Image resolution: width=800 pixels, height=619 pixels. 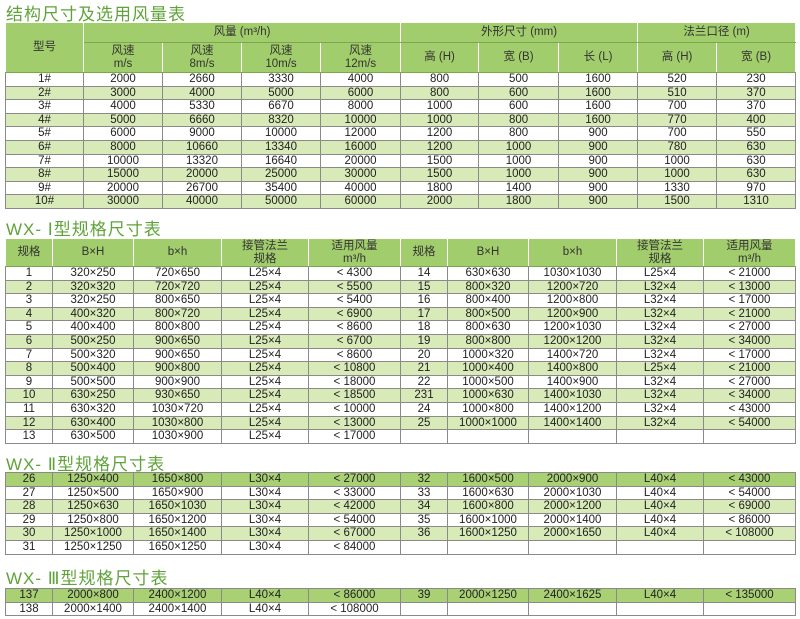 I want to click on table-row, so click(x=598, y=436).